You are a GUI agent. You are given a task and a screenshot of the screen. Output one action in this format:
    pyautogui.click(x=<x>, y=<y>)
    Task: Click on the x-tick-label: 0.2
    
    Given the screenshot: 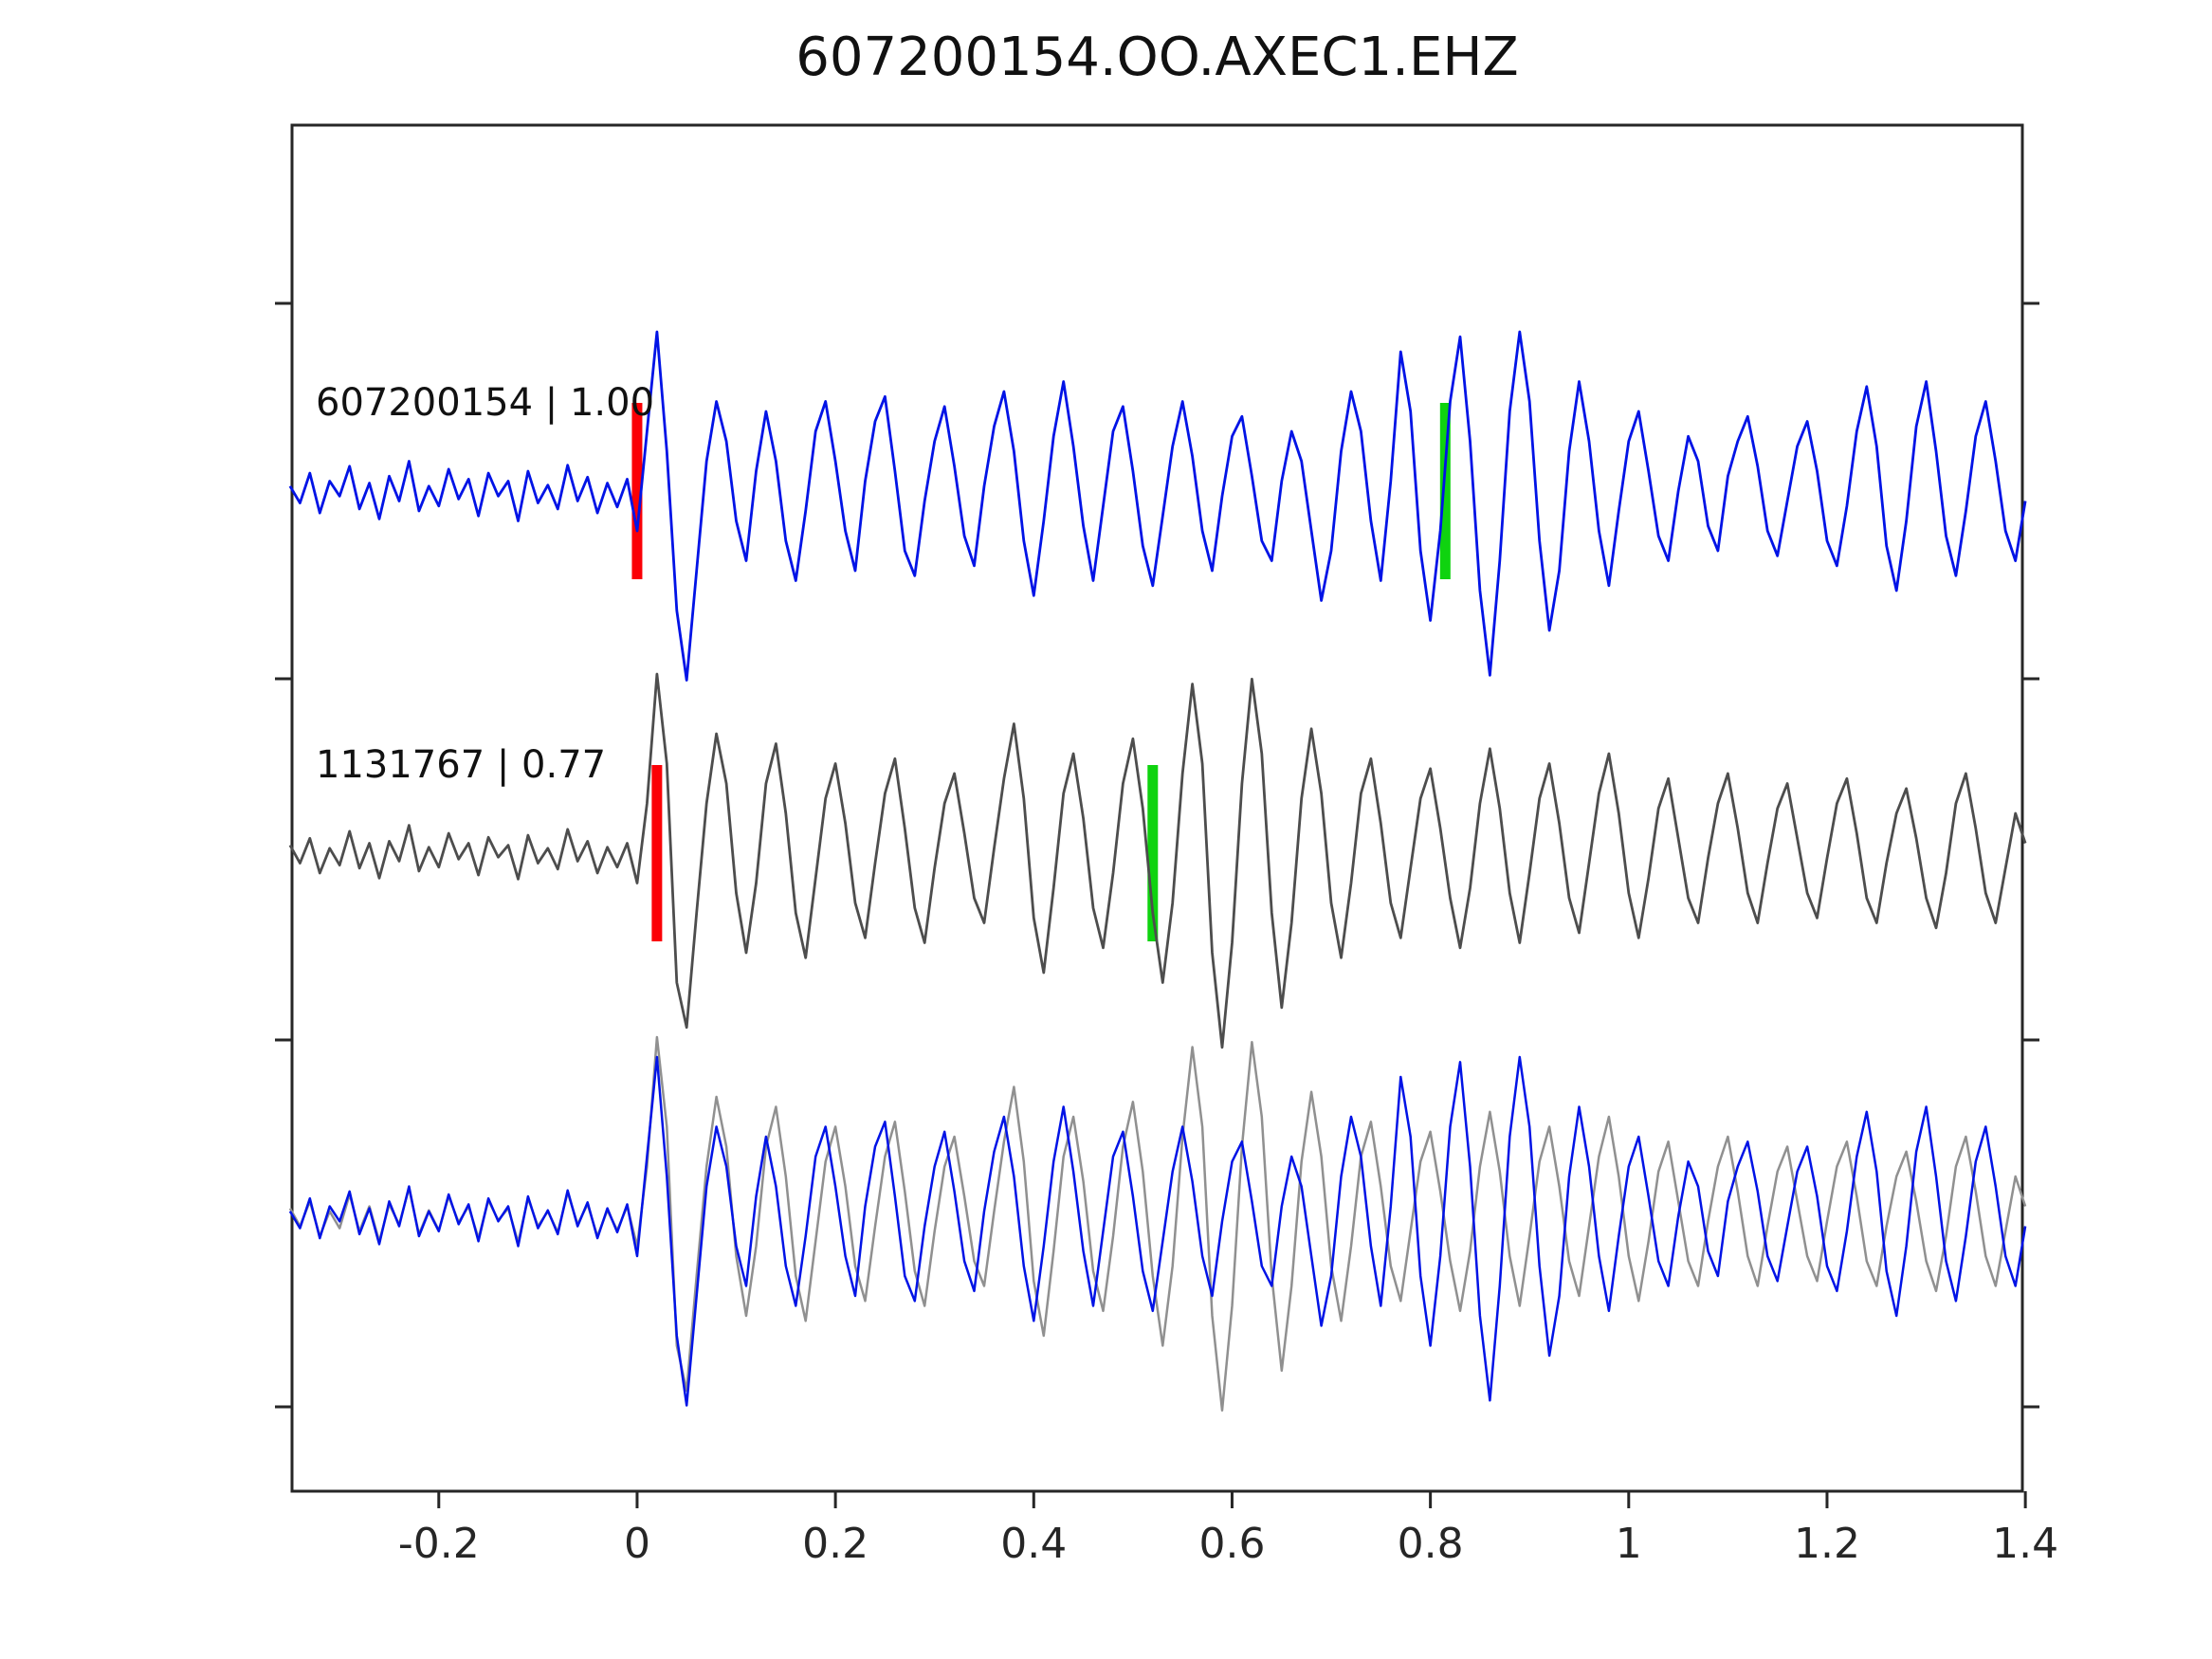 What is the action you would take?
    pyautogui.click(x=835, y=1544)
    